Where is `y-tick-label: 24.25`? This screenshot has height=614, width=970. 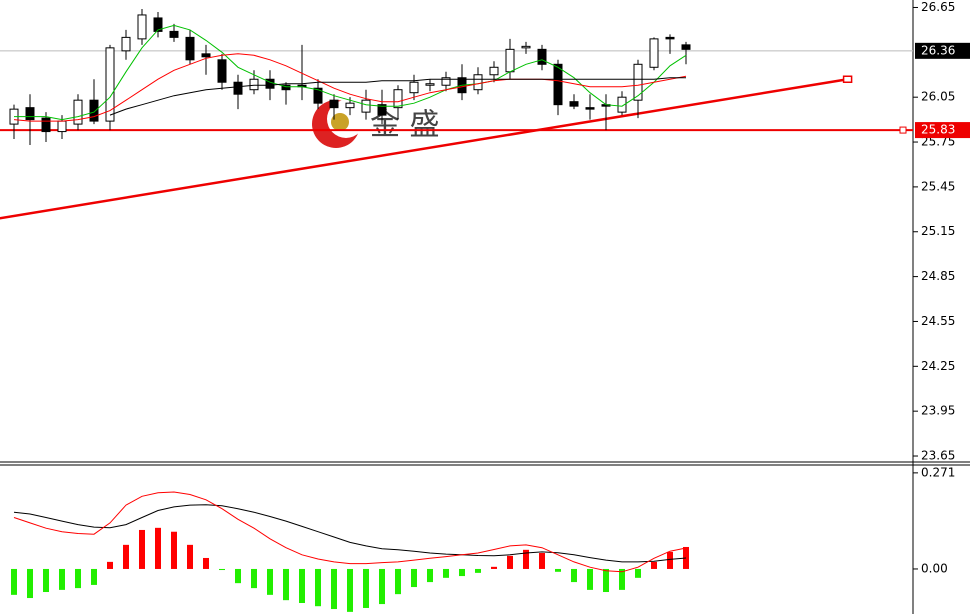 y-tick-label: 24.25 is located at coordinates (938, 366).